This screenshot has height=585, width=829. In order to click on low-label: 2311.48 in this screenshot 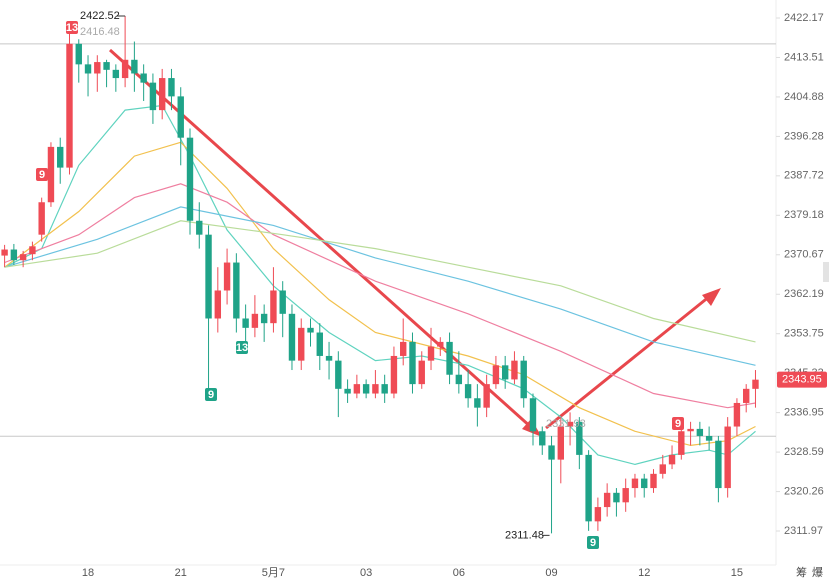, I will do `click(524, 535)`.